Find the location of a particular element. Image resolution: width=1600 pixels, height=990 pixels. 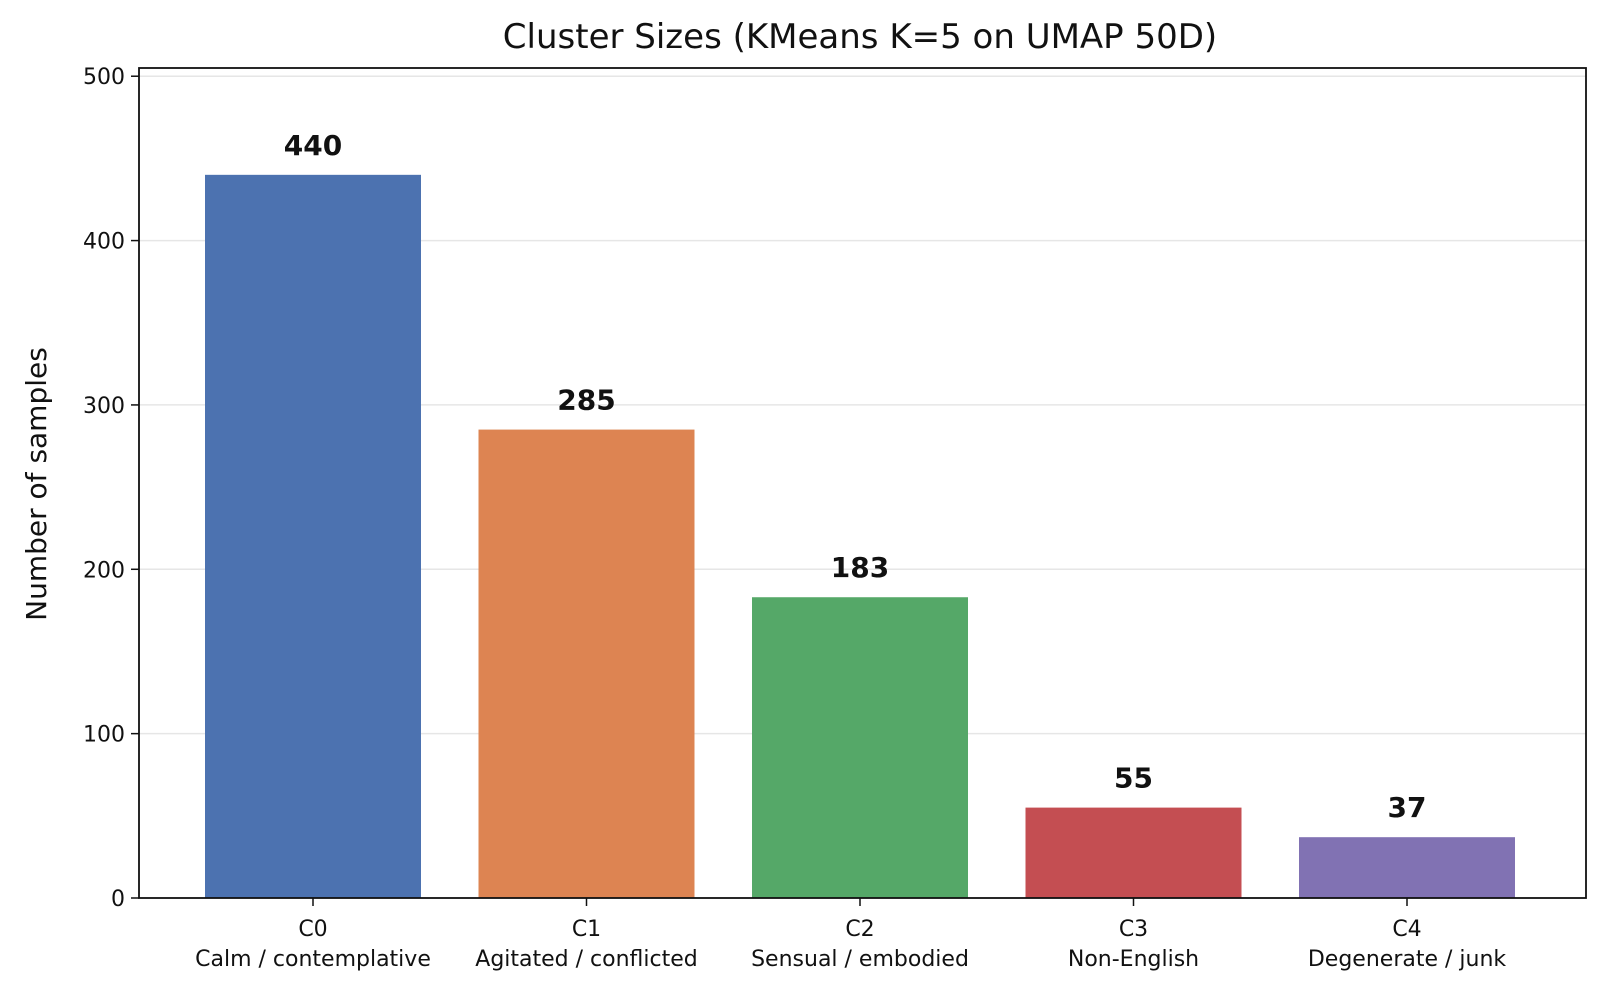

data-label: 37 is located at coordinates (1407, 807).